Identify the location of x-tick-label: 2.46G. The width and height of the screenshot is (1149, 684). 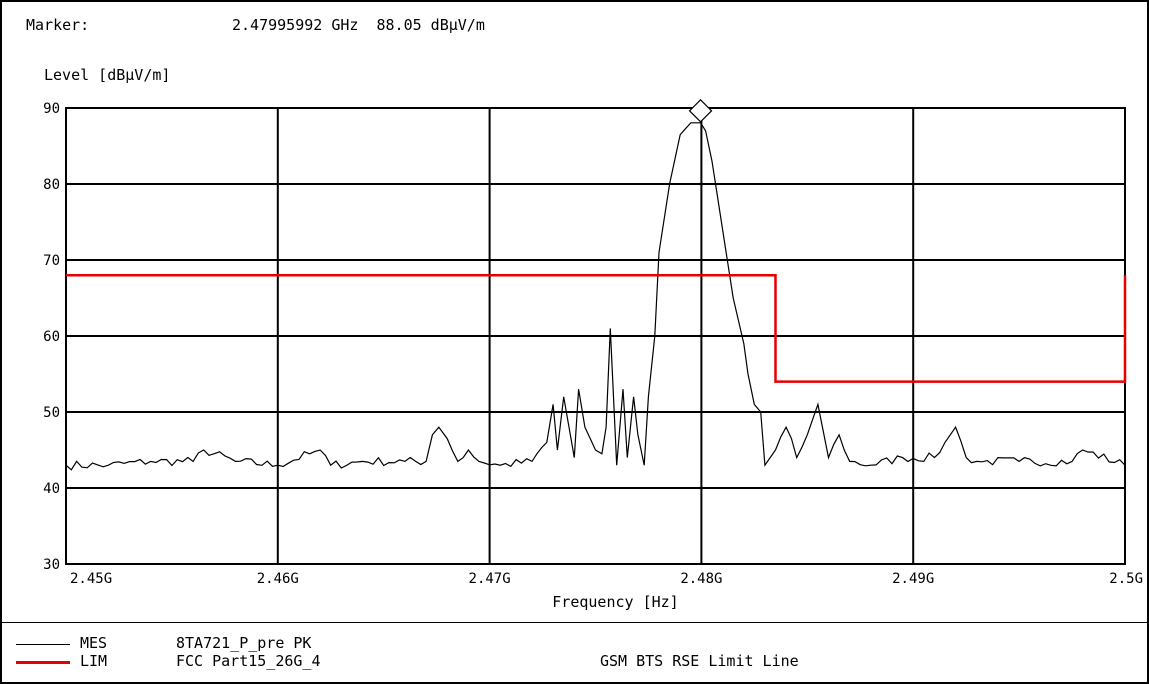
(278, 579).